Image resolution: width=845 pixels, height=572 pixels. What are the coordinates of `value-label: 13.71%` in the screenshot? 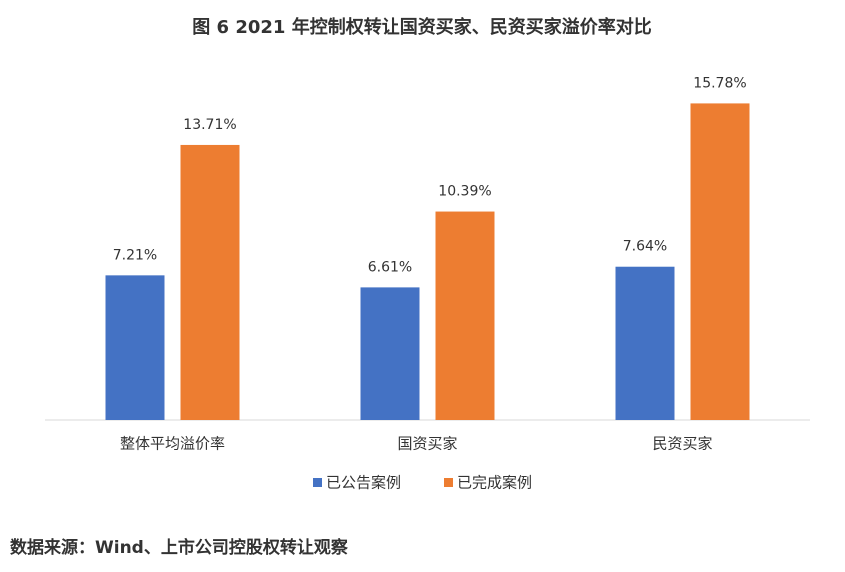 It's located at (209, 125).